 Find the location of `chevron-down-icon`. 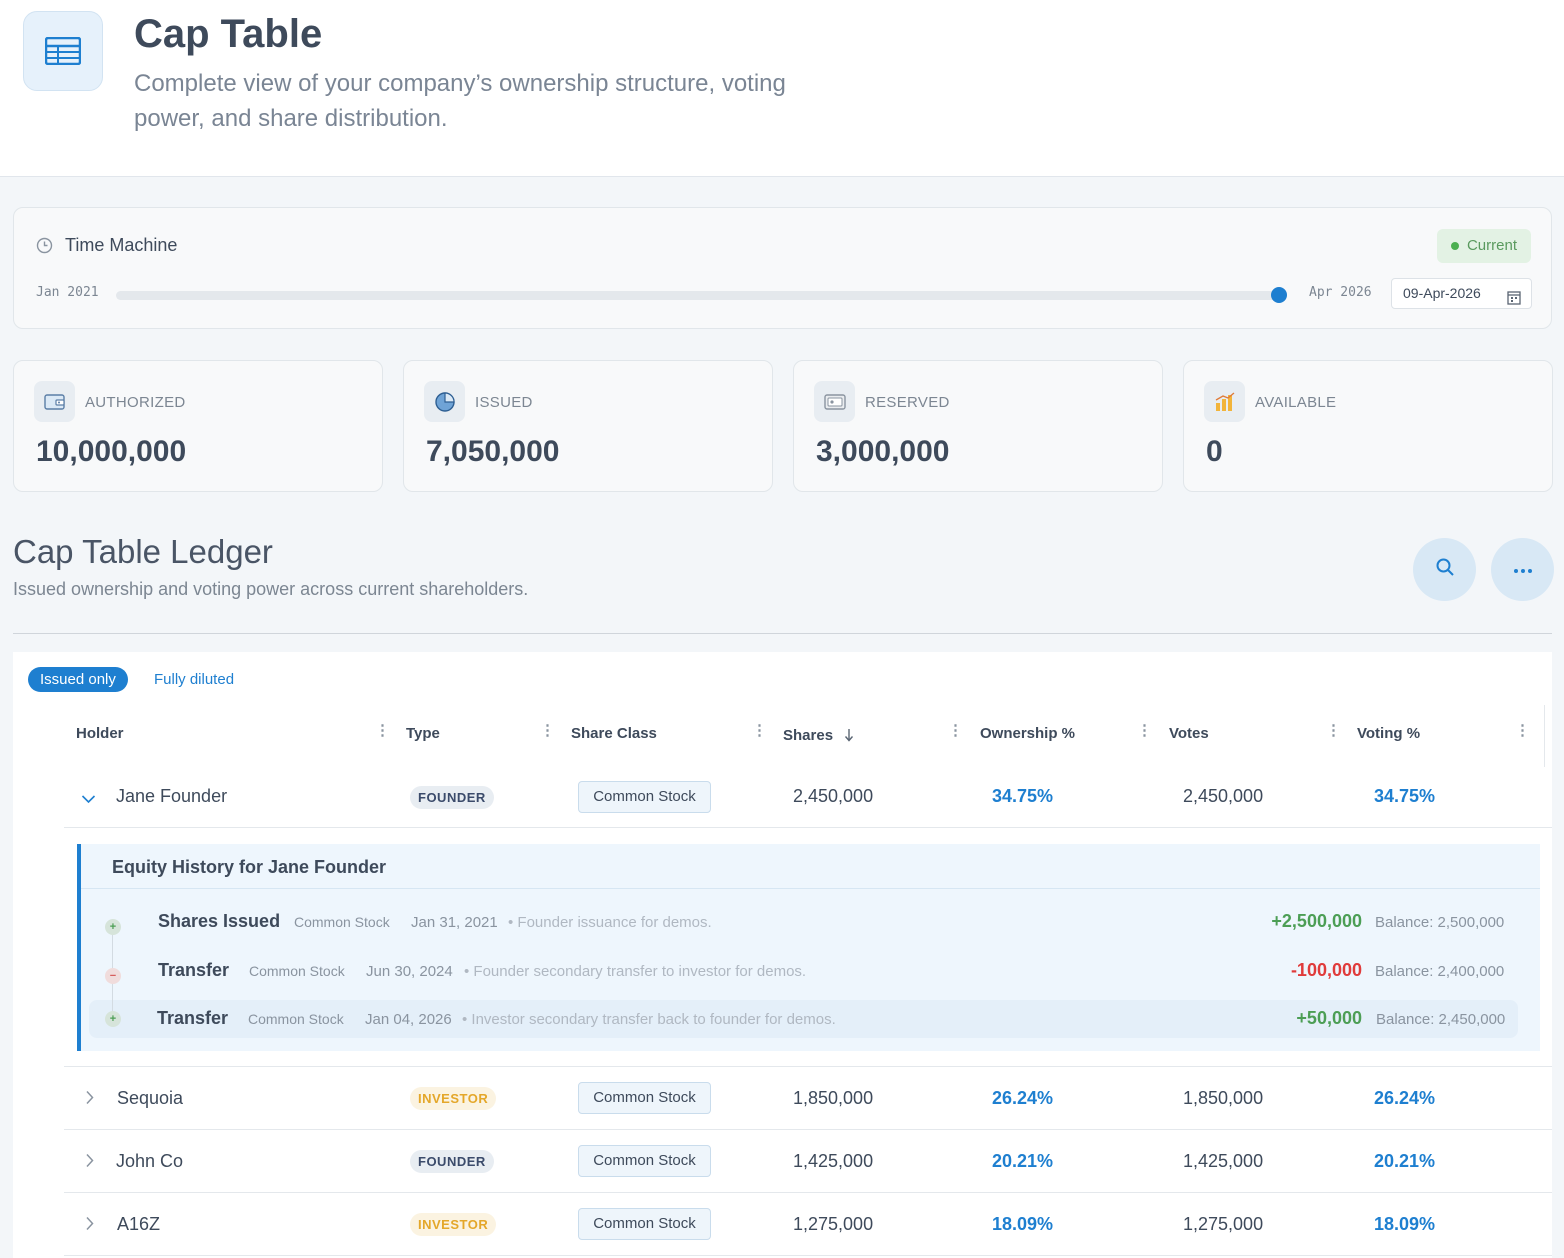

chevron-down-icon is located at coordinates (88, 800).